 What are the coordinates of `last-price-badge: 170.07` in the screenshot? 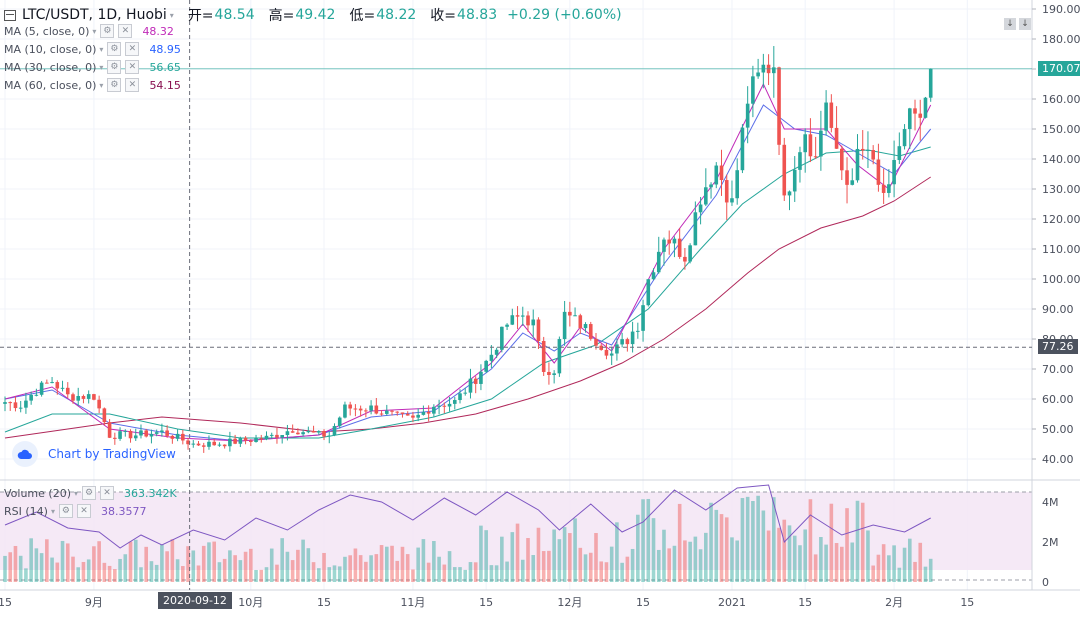 It's located at (1059, 68).